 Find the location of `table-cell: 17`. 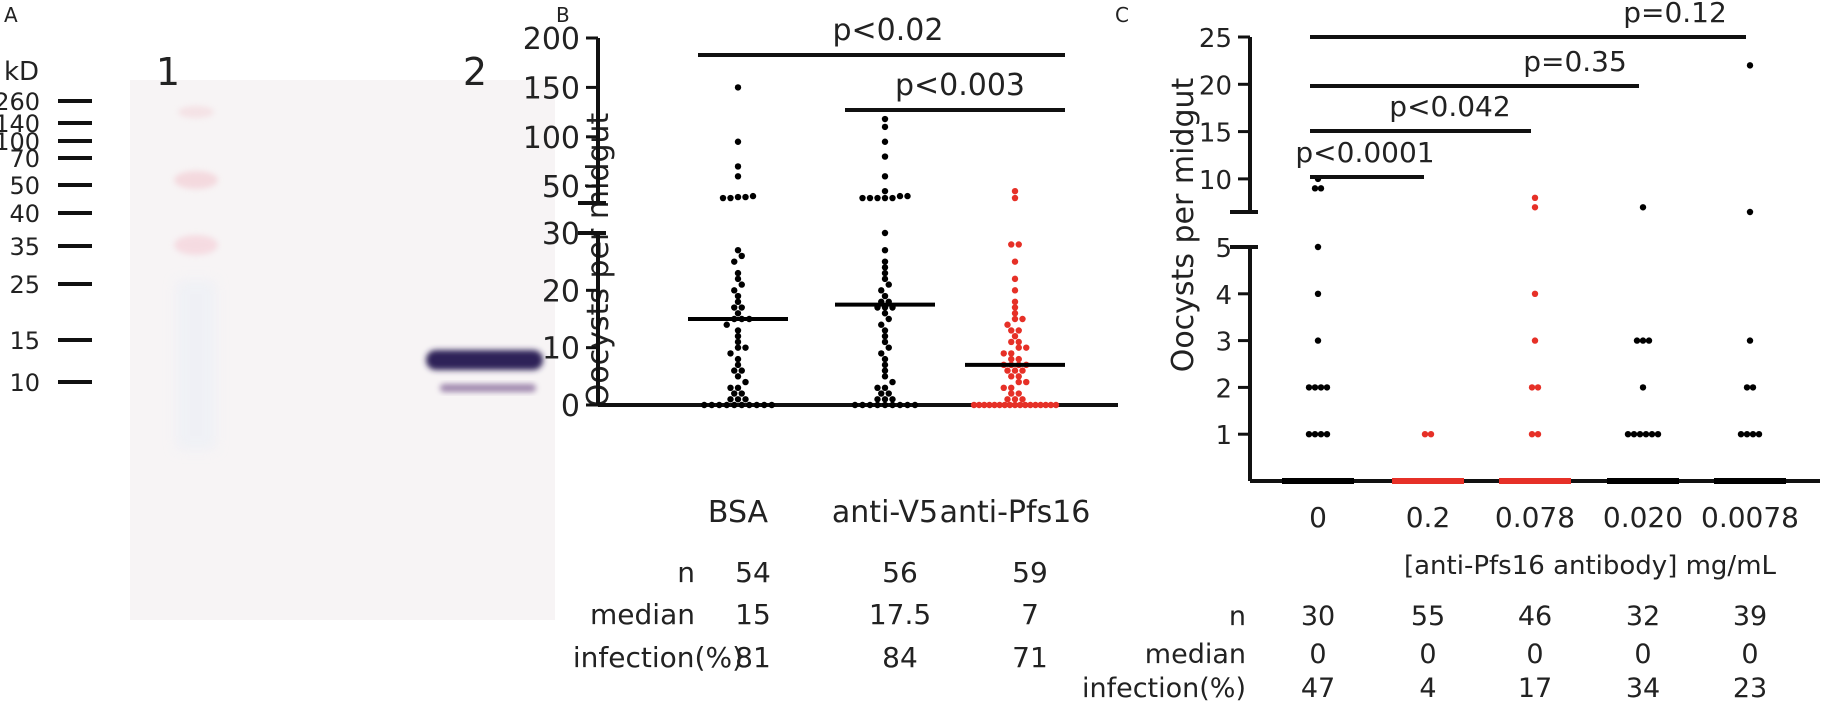

table-cell: 17 is located at coordinates (1535, 688).